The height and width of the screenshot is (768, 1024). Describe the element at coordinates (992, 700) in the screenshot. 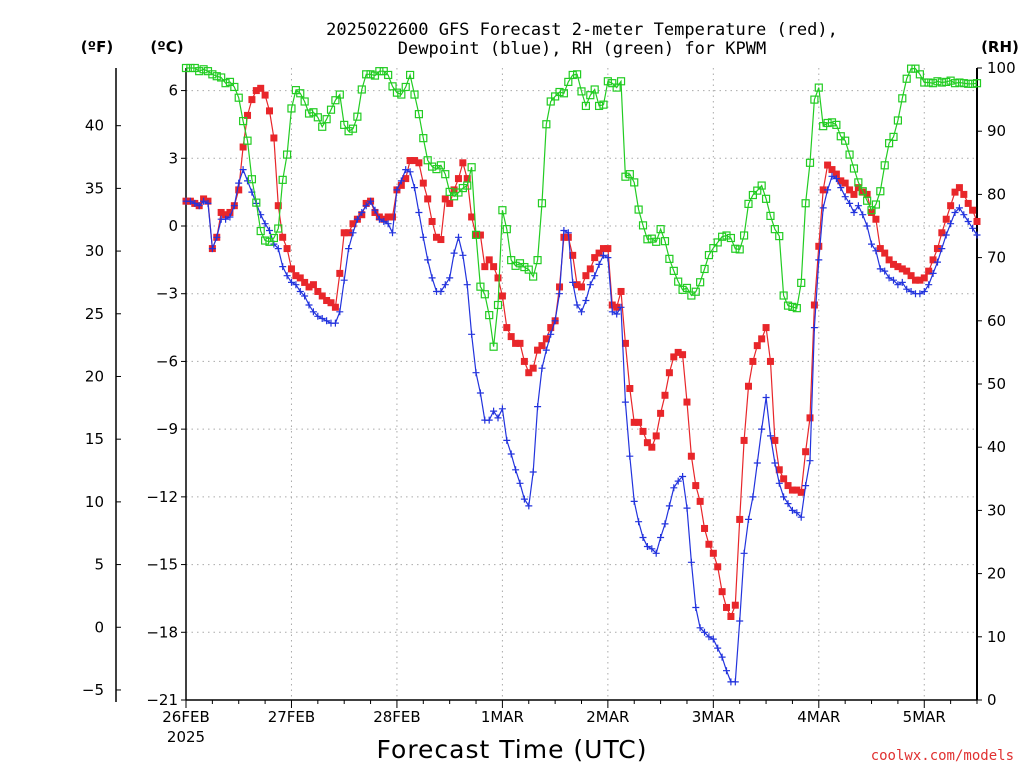

I see `rh-tick-label: 0` at that location.